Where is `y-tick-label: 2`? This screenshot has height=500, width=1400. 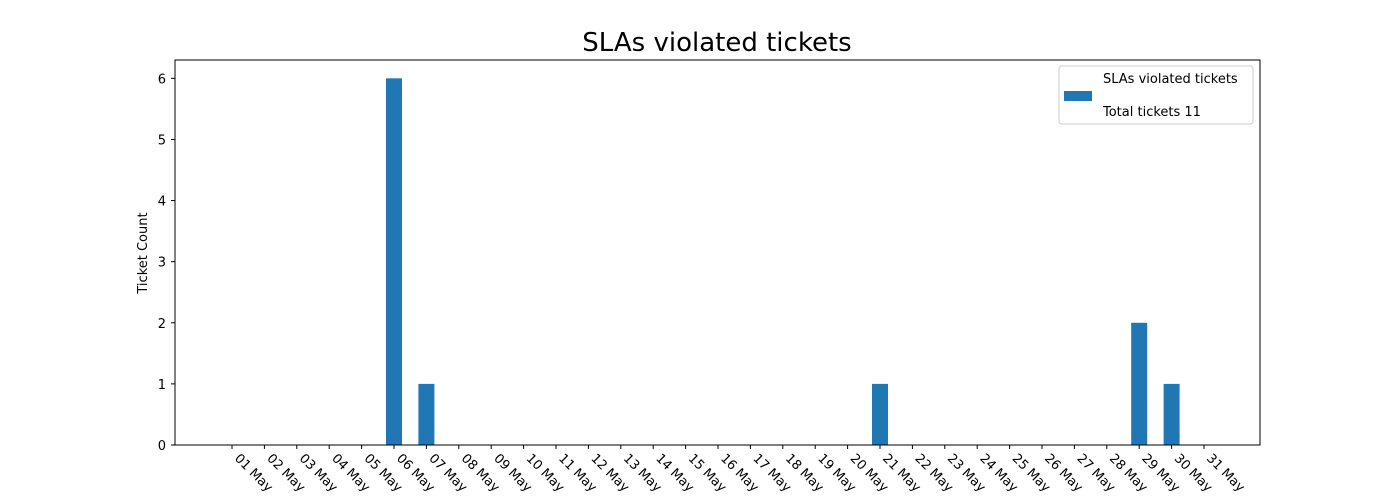
y-tick-label: 2 is located at coordinates (162, 324).